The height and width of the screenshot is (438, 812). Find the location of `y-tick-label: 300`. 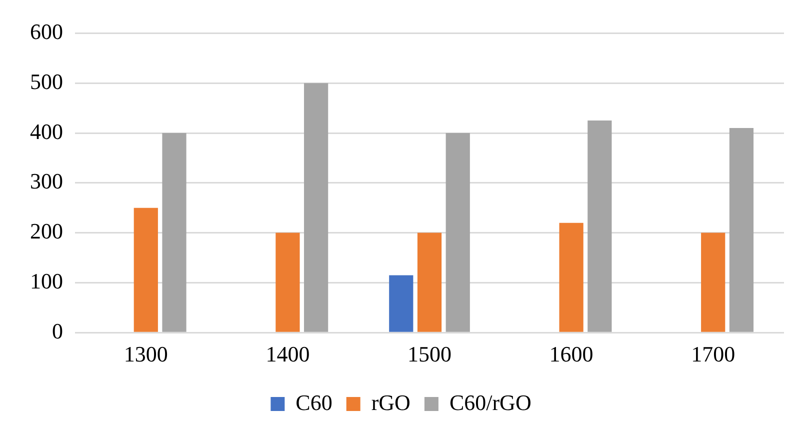

y-tick-label: 300 is located at coordinates (46, 181).